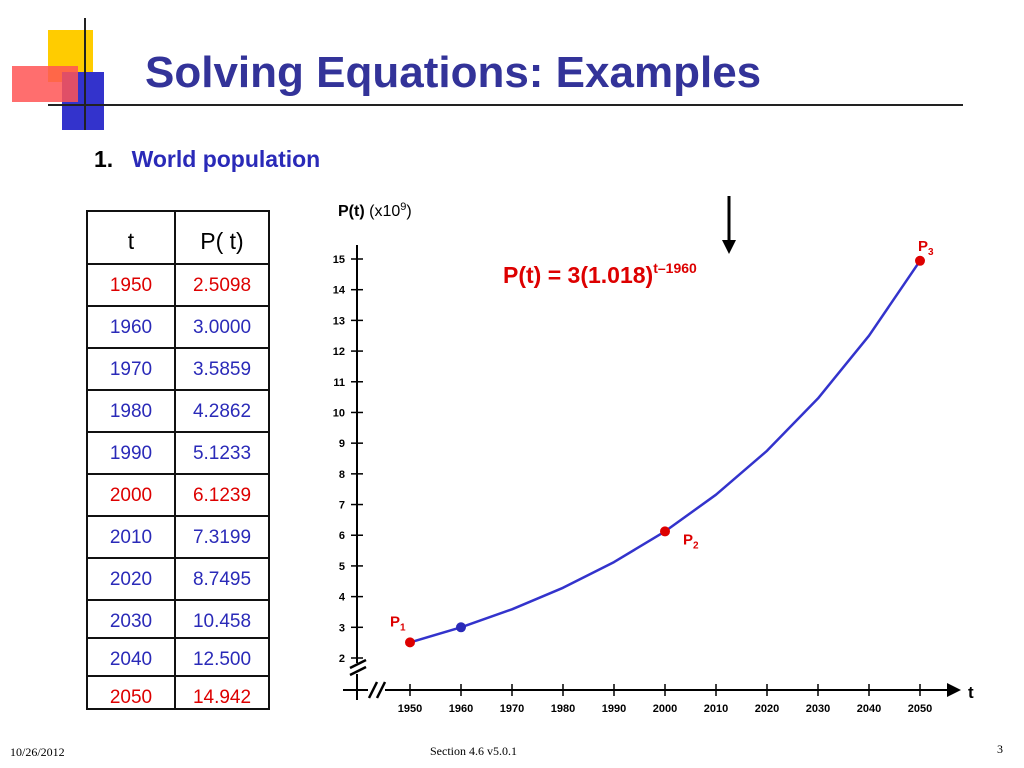  Describe the element at coordinates (131, 327) in the screenshot. I see `table-cell-year: 1960` at that location.